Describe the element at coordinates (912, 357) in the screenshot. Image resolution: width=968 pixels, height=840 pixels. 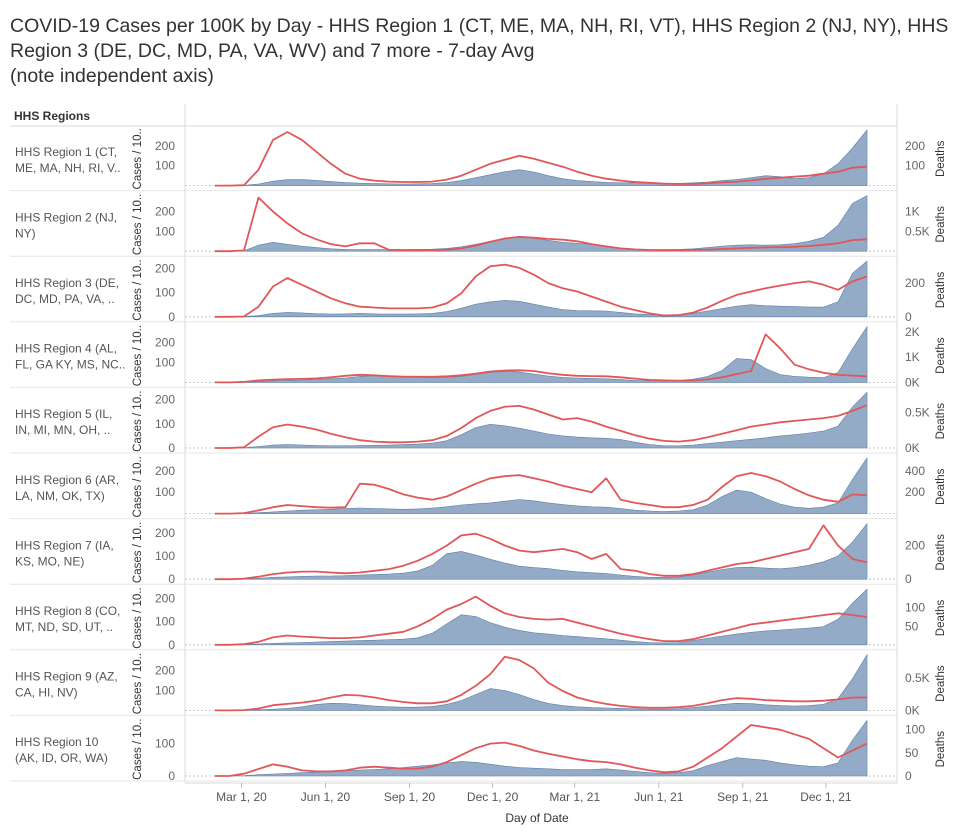
I see `right-tick-label: 1K` at that location.